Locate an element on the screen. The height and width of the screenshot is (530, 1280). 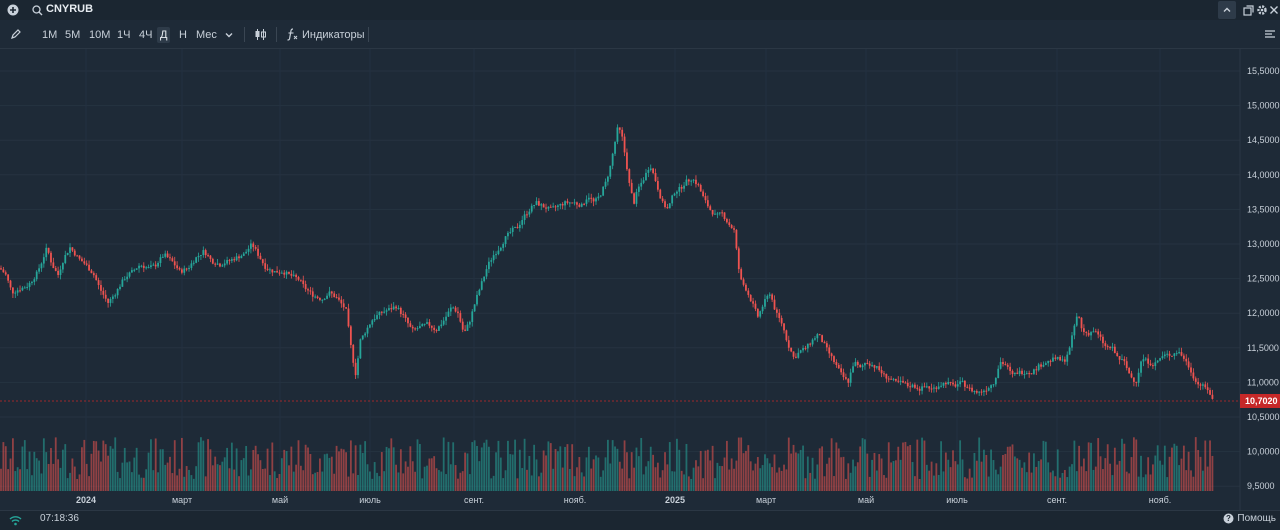
chevron-up-icon is located at coordinates (1227, 10).